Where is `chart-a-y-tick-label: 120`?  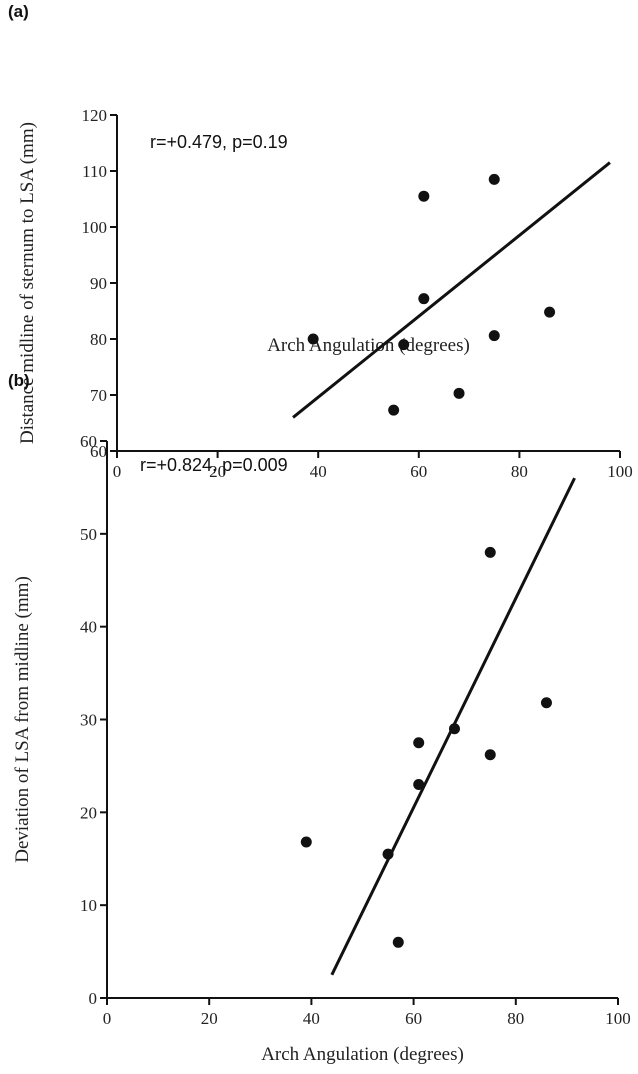
chart-a-y-tick-label: 120 is located at coordinates (95, 115).